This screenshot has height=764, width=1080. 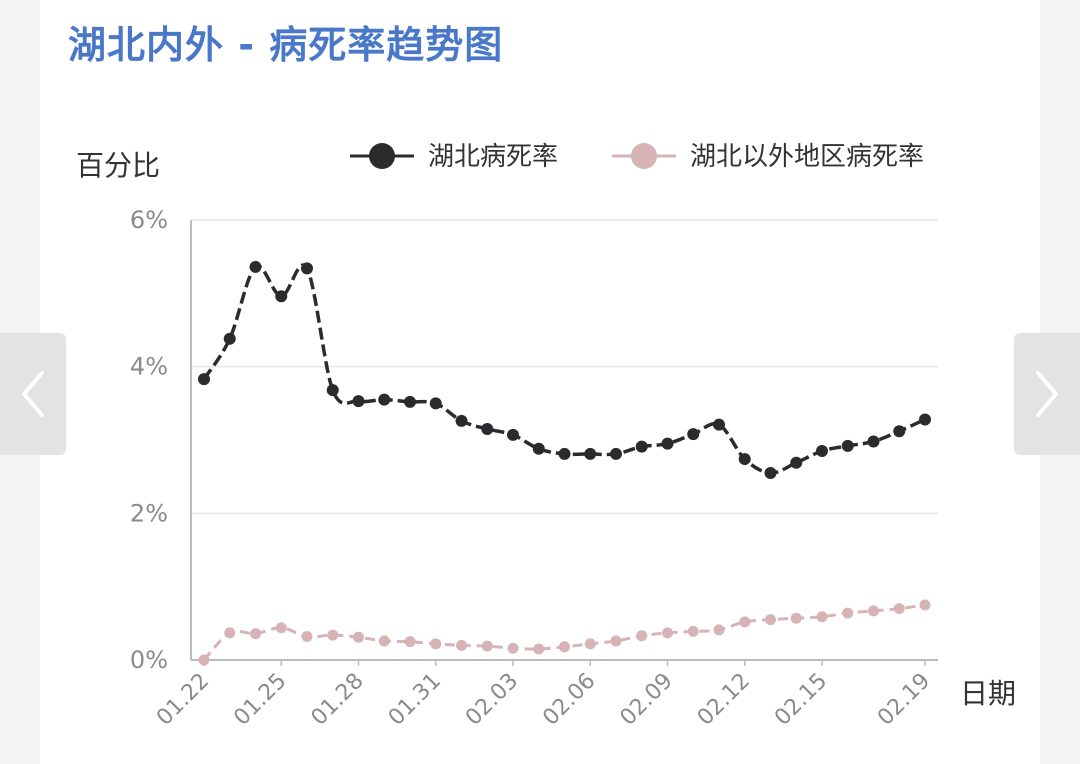 What do you see at coordinates (988, 693) in the screenshot?
I see `x-axis-label: 日期` at bounding box center [988, 693].